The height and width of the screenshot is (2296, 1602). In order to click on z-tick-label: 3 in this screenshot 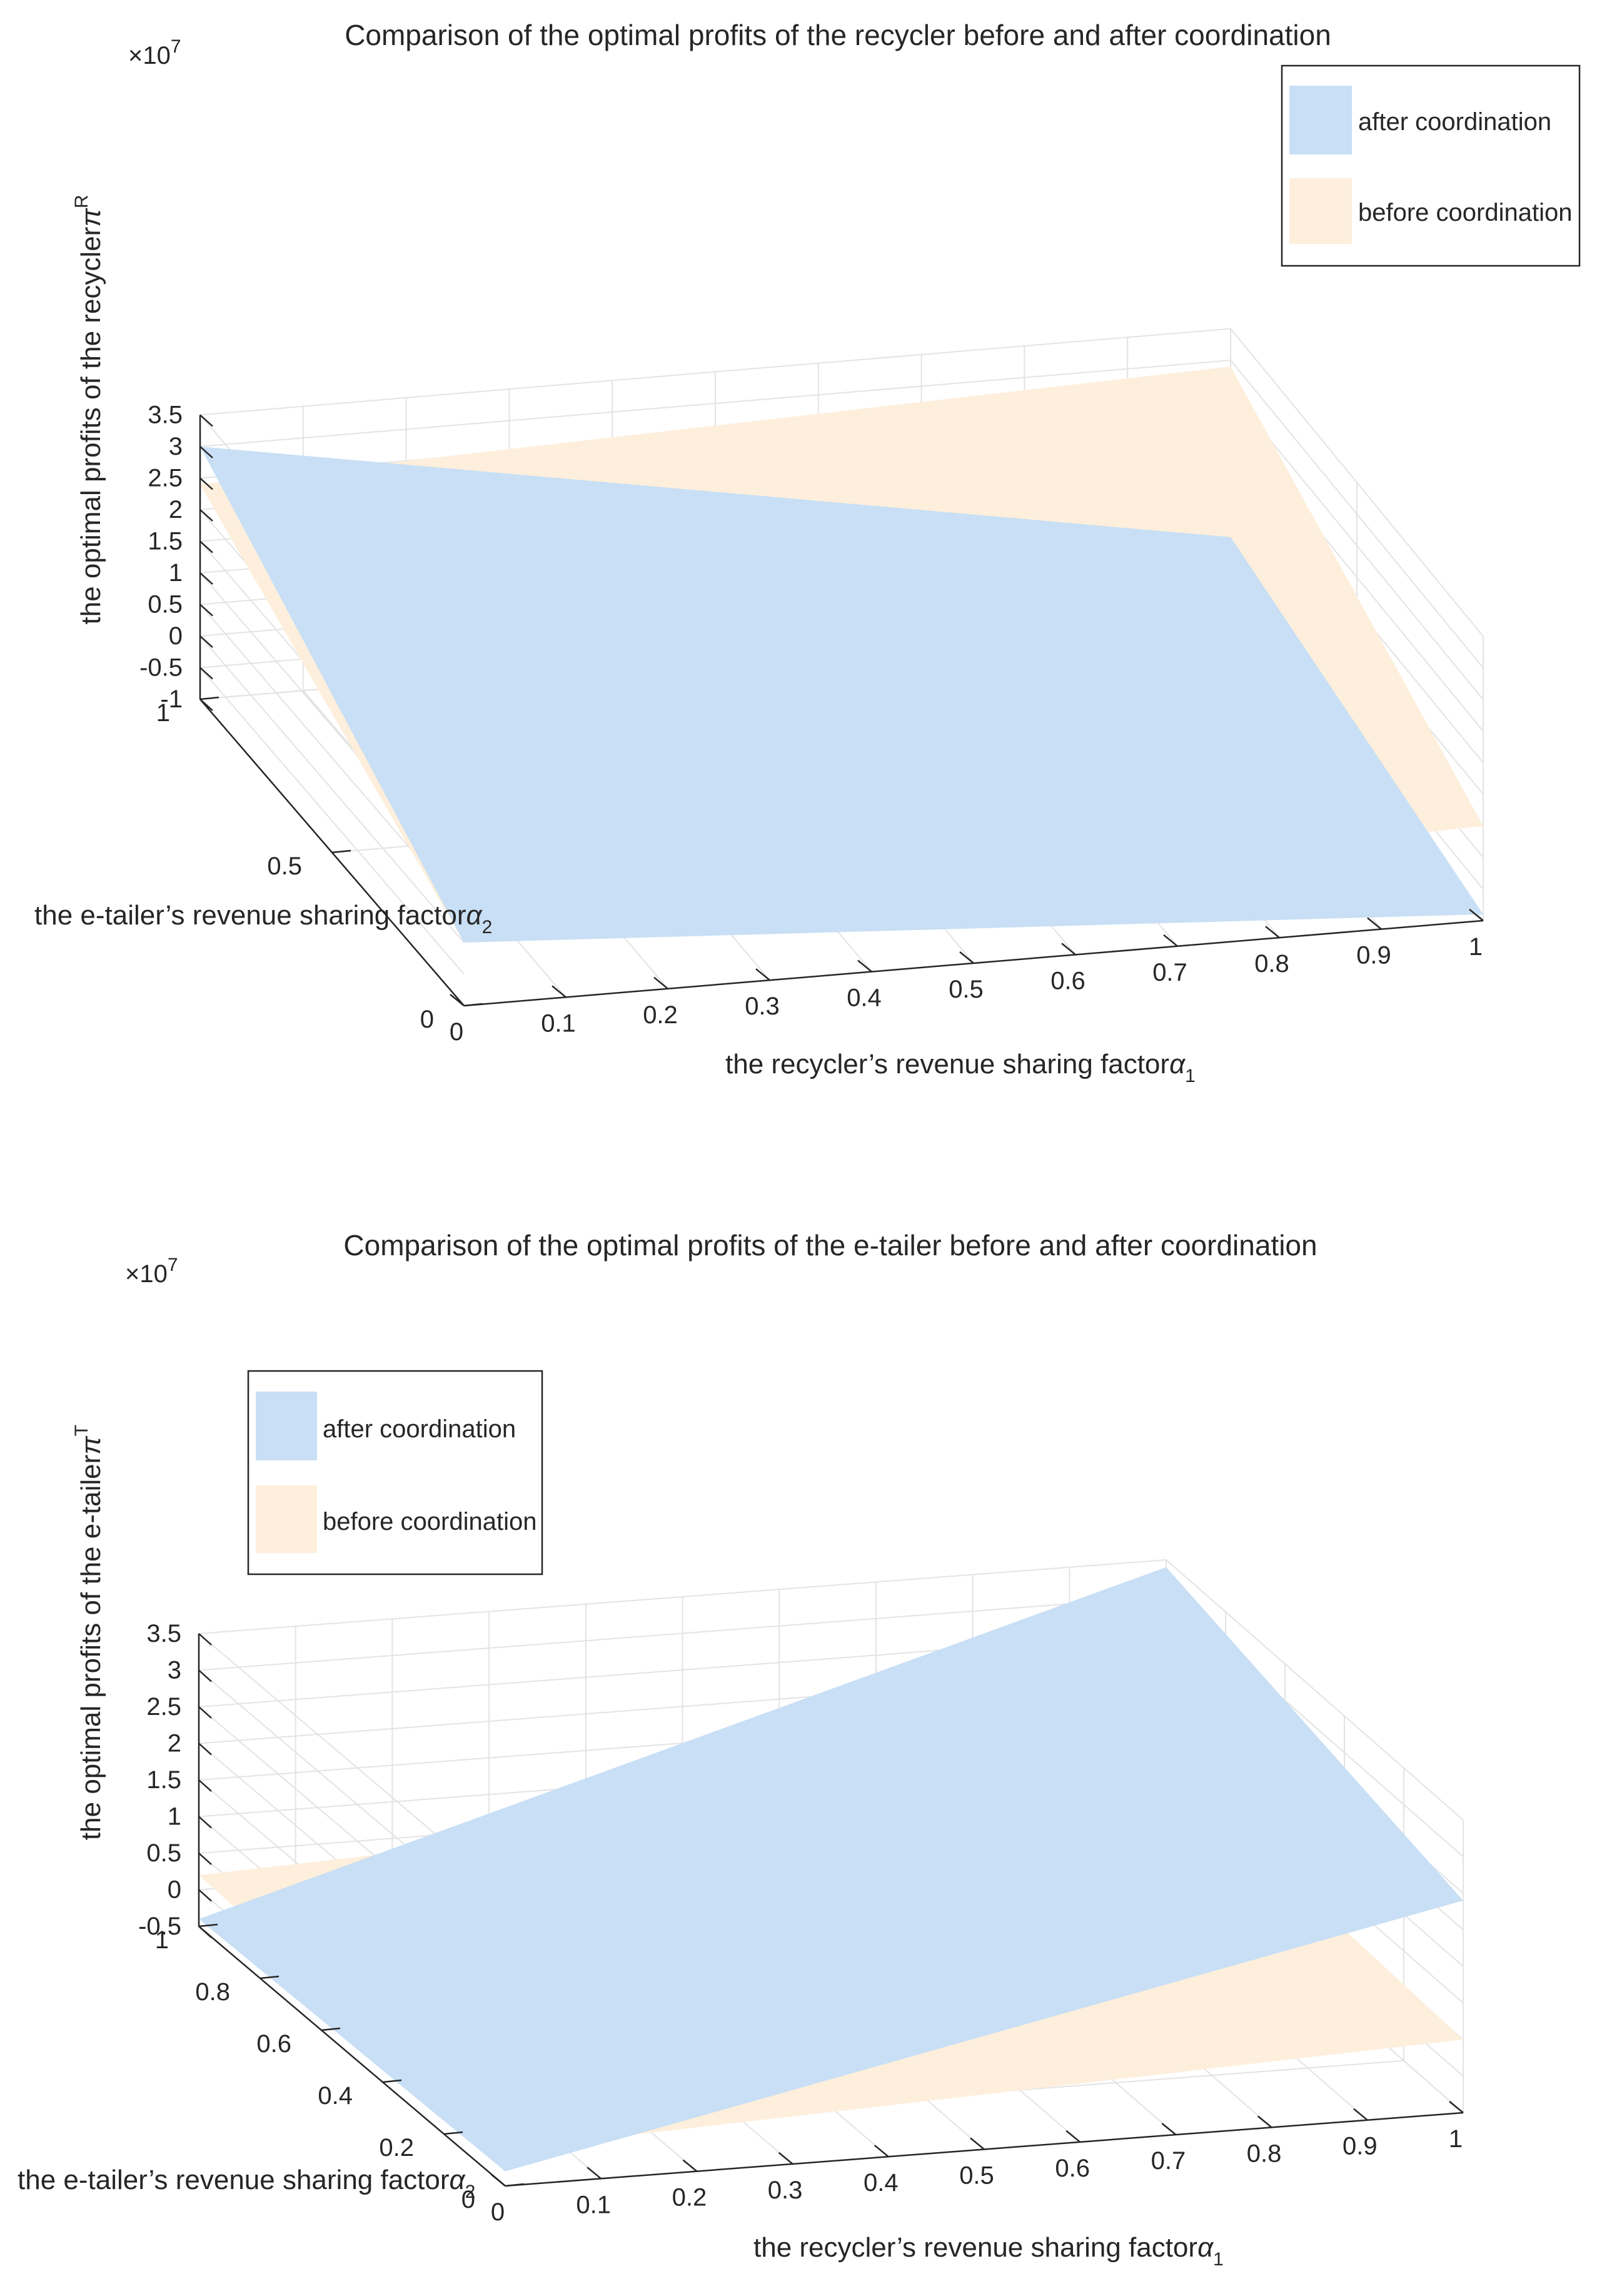, I will do `click(176, 446)`.